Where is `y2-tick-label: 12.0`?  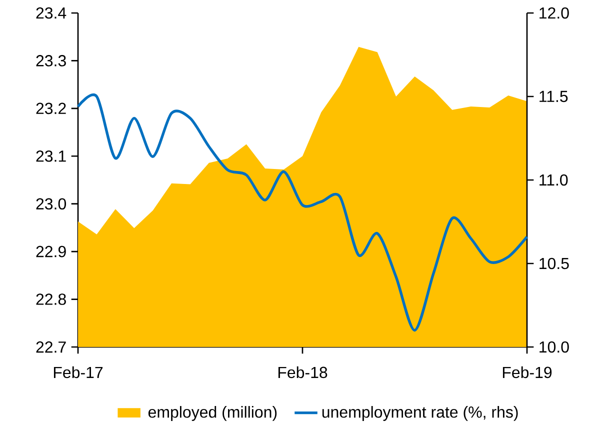
y2-tick-label: 12.0 is located at coordinates (554, 13).